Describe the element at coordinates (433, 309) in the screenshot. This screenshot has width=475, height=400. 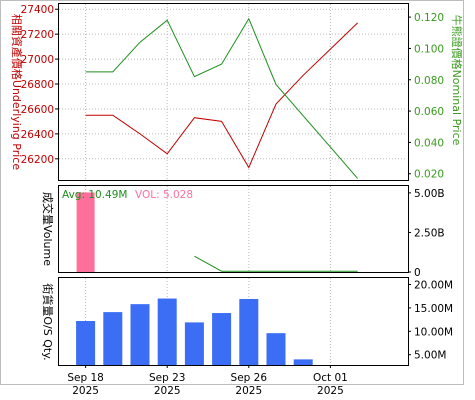
I see `qty-tick-label: 15.00M` at that location.